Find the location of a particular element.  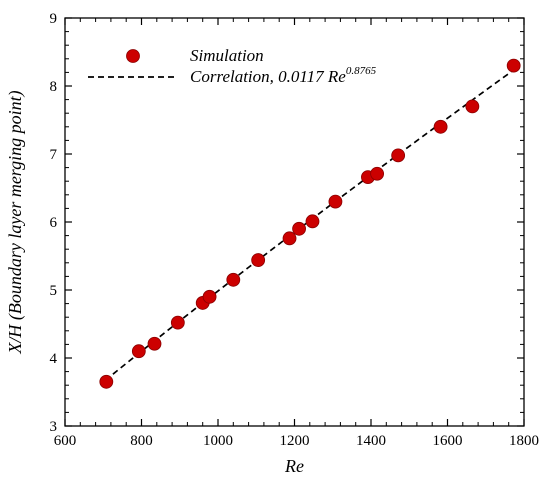

x-tick-label: 800 is located at coordinates (141, 441).